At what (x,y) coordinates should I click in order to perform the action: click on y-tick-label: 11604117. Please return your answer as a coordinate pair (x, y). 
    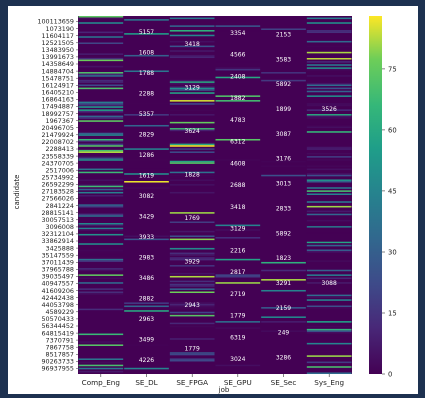
    Looking at the image, I should click on (57, 36).